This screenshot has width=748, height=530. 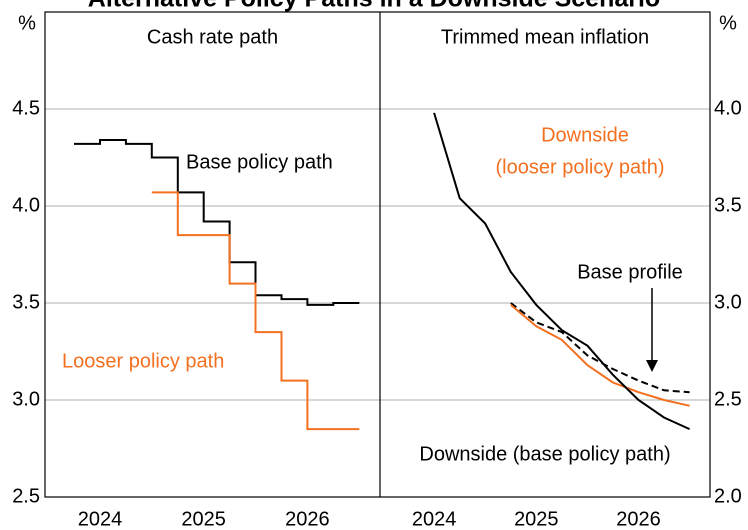 What do you see at coordinates (580, 167) in the screenshot?
I see `annotation: (looser policy path)` at bounding box center [580, 167].